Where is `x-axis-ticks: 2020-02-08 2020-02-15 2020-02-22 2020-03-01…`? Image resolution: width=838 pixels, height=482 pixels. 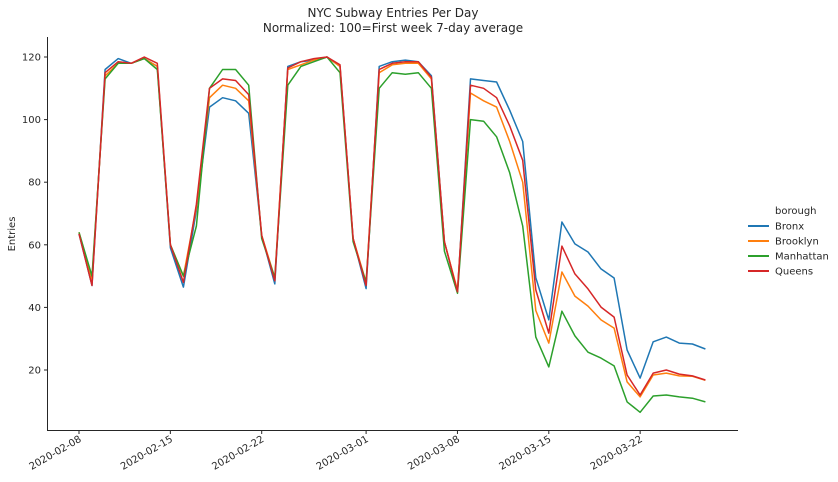 x-axis-ticks: 2020-02-08 2020-02-15 2020-02-22 2020-03-01… is located at coordinates (336, 451).